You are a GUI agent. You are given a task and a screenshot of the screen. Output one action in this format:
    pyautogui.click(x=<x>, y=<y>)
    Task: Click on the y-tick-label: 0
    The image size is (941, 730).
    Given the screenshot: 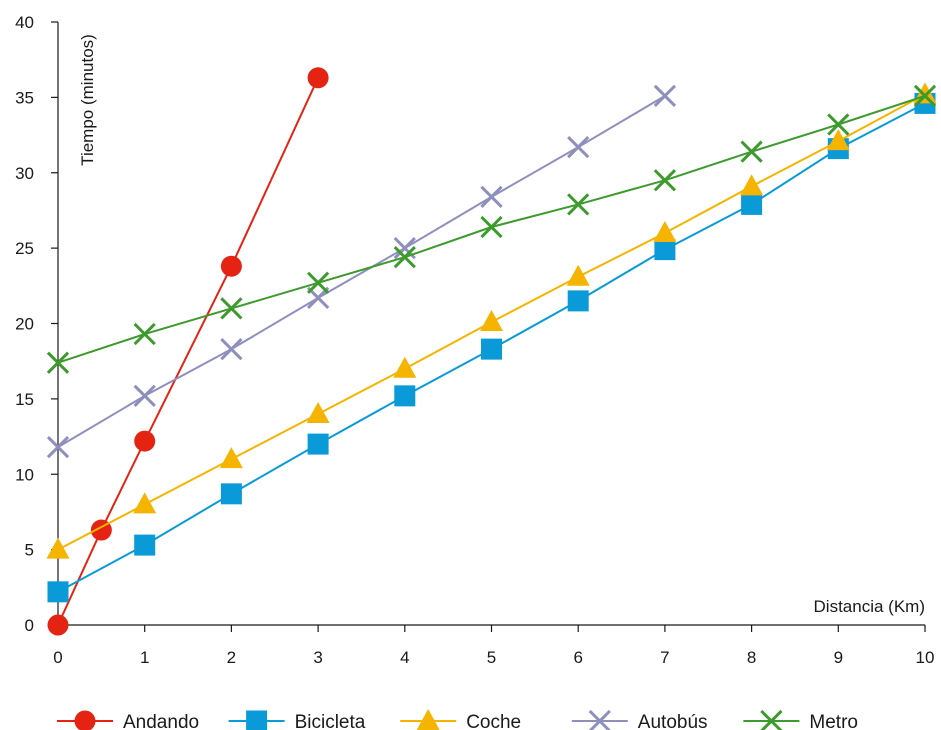 What is the action you would take?
    pyautogui.click(x=29, y=625)
    